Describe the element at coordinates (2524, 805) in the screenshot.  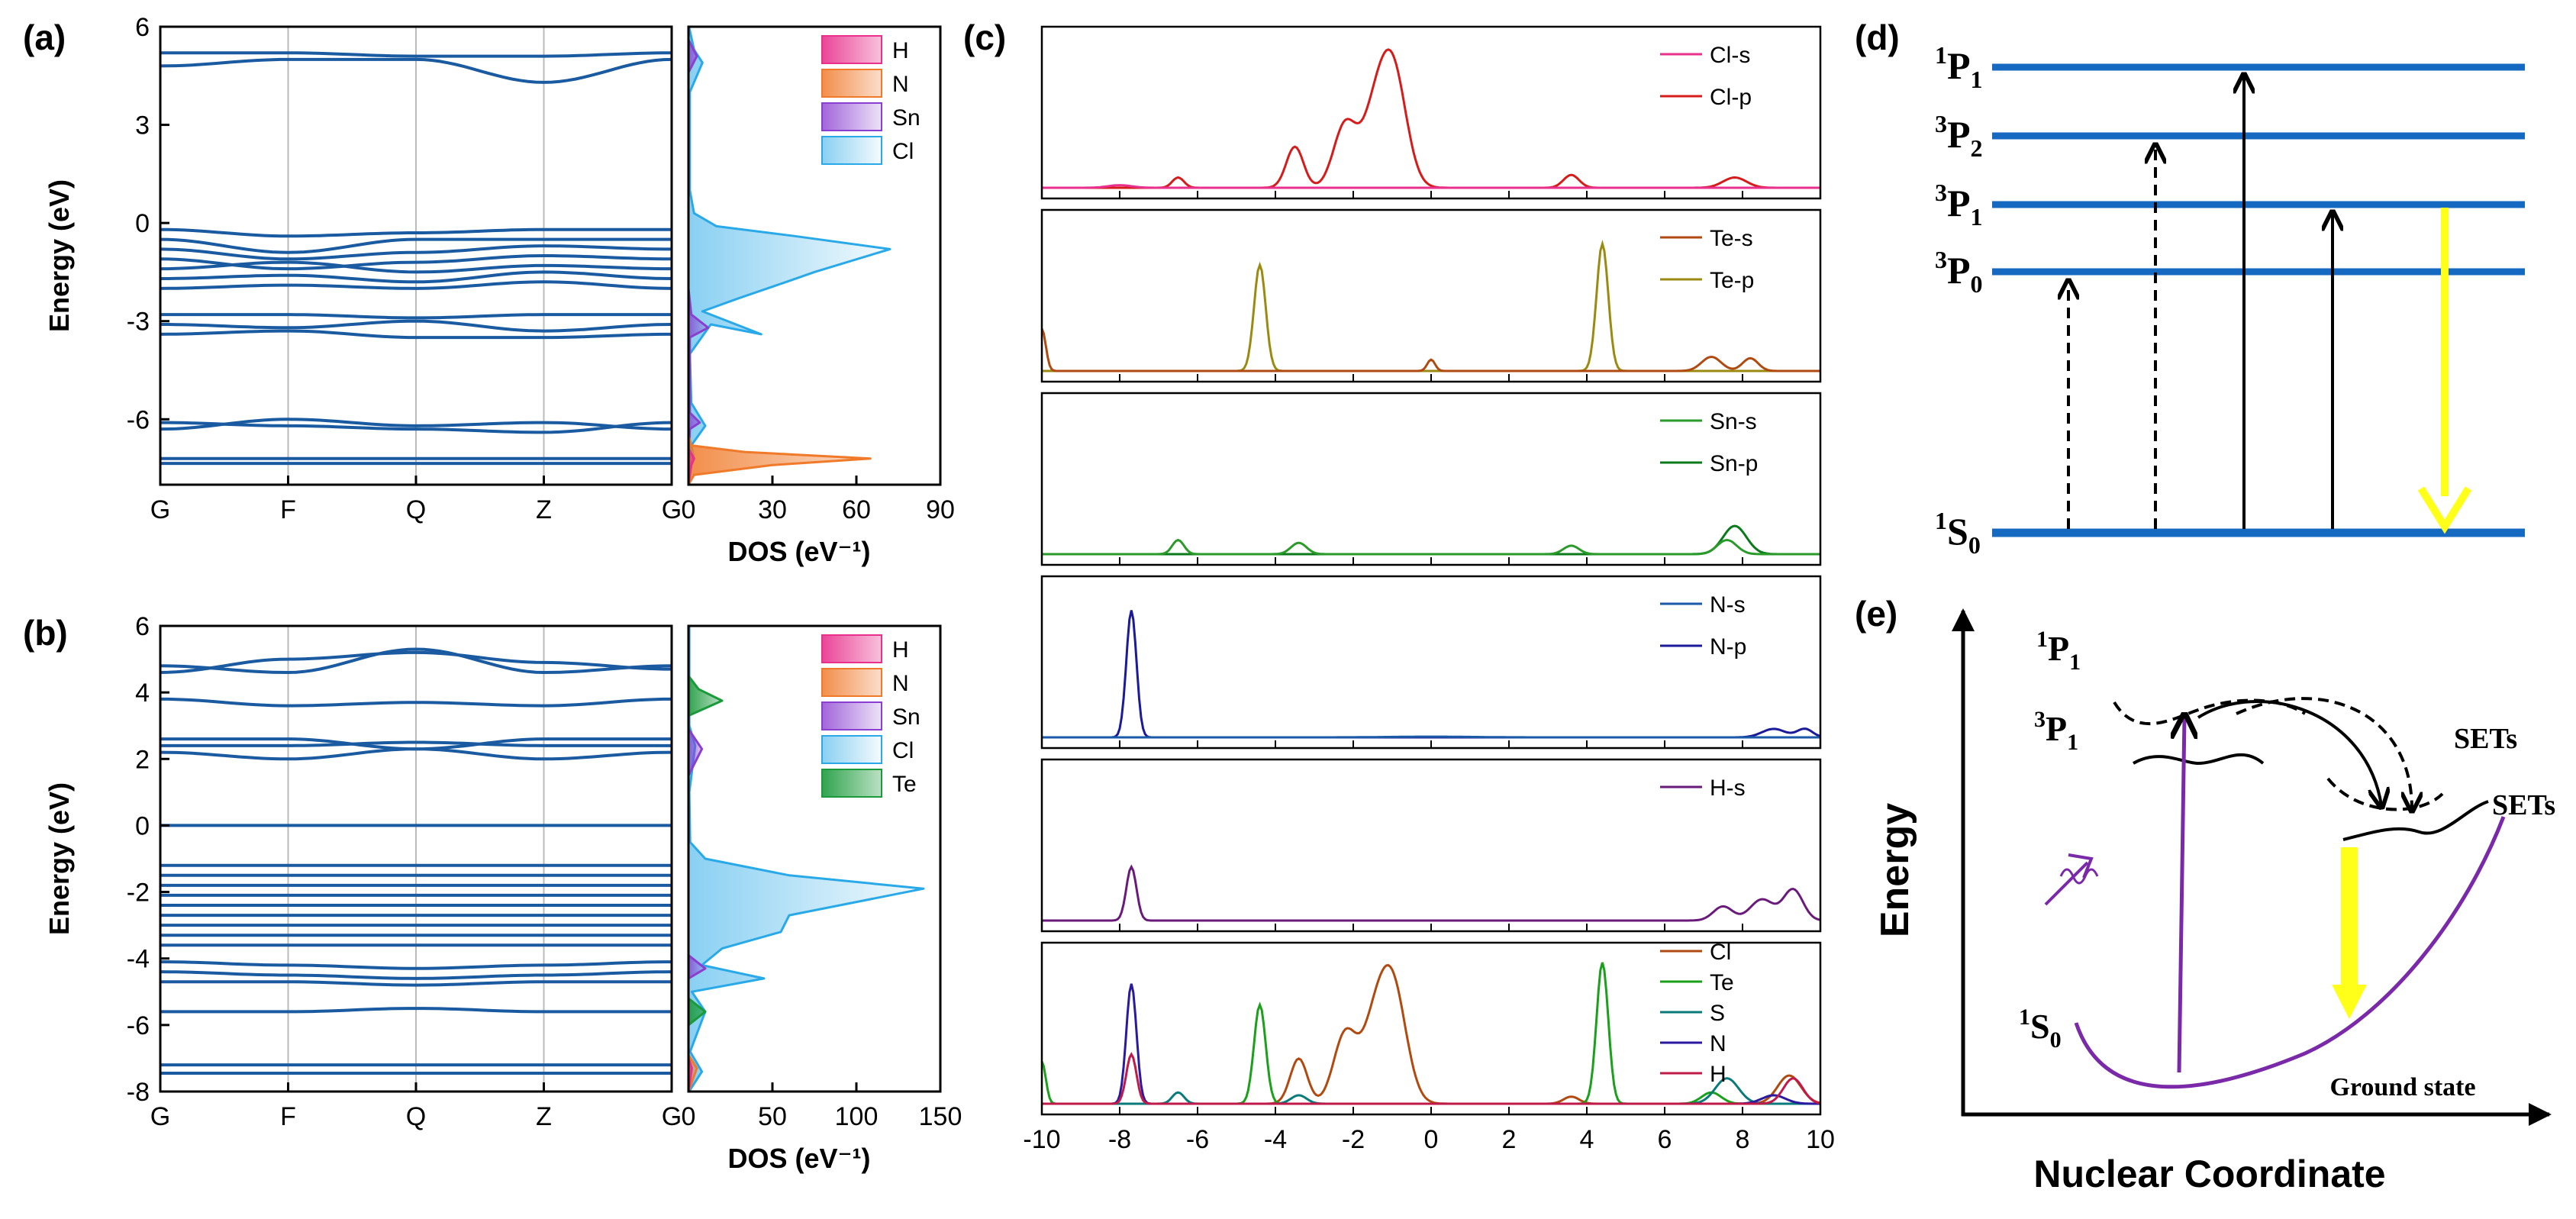
I see `label-sets-lower: SETs` at that location.